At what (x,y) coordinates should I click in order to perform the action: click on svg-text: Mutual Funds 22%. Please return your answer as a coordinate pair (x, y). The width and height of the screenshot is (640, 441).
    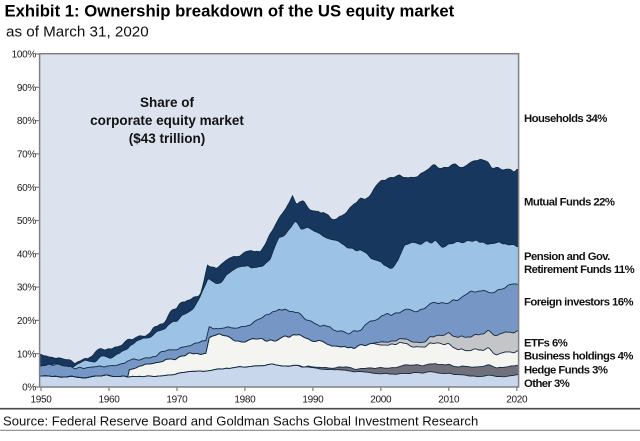
    Looking at the image, I should click on (569, 202).